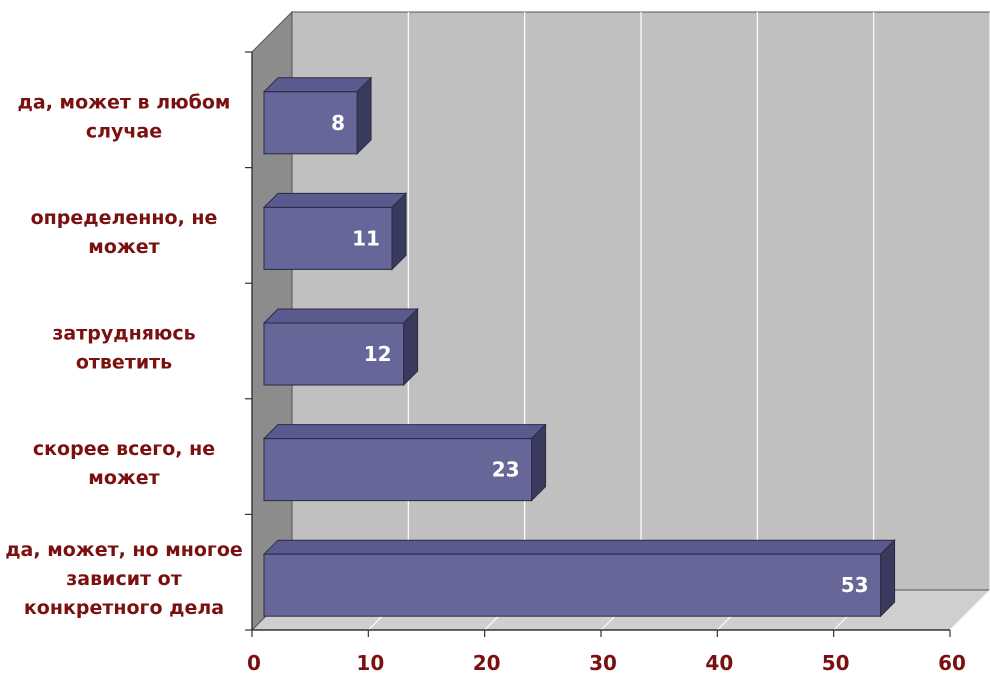  What do you see at coordinates (719, 663) in the screenshot?
I see `x-tick-label-40: 40` at bounding box center [719, 663].